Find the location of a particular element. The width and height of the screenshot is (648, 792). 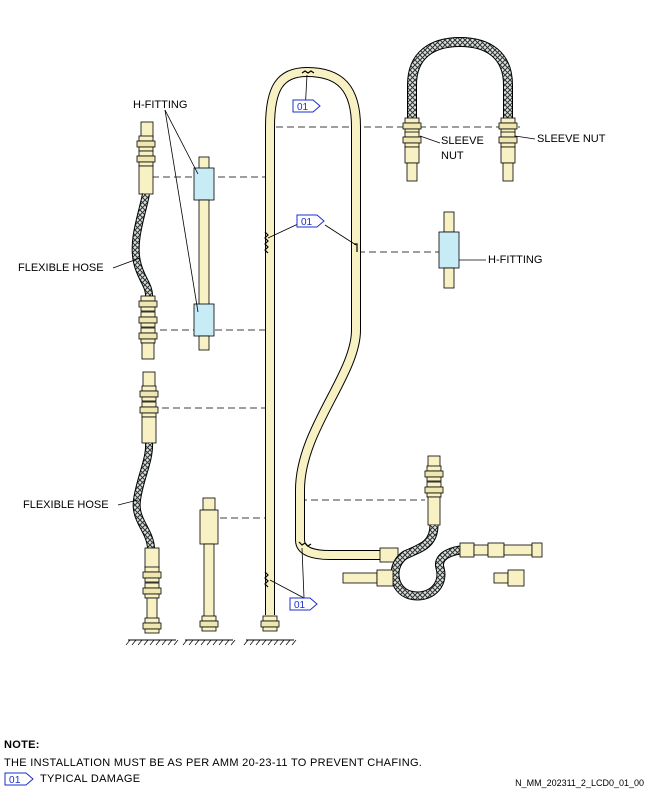

h-fitting-right is located at coordinates (449, 250).